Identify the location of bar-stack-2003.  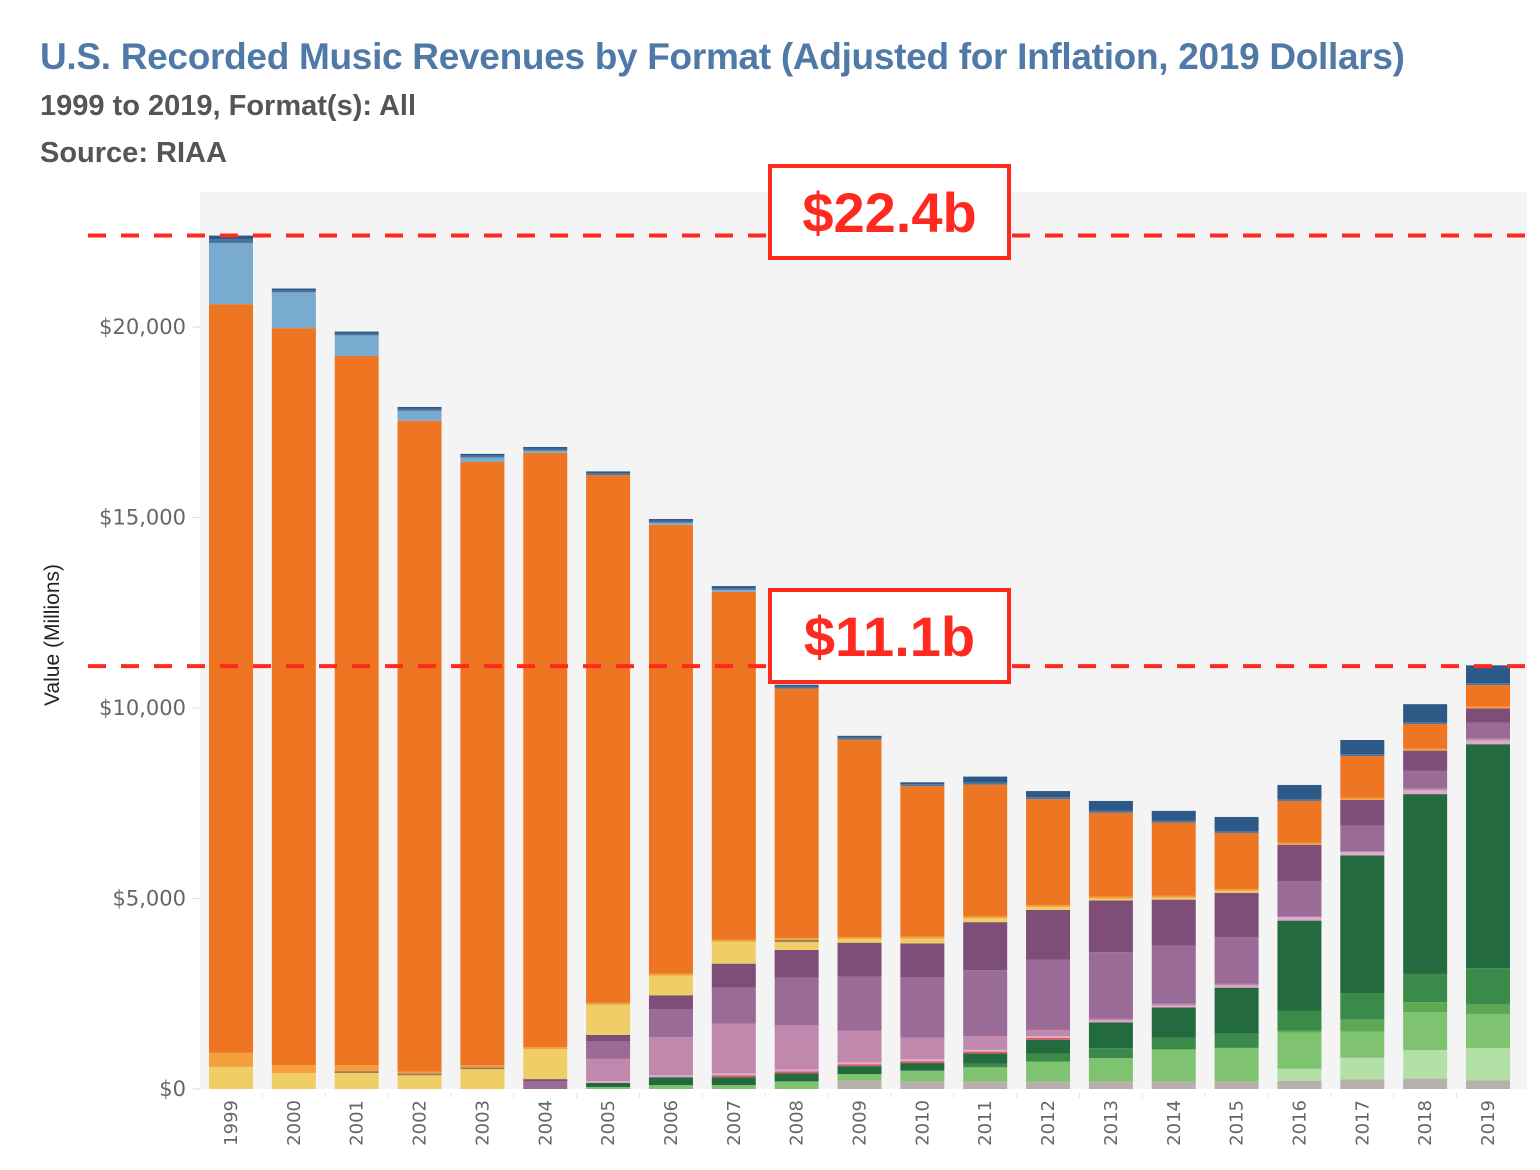
(482, 771).